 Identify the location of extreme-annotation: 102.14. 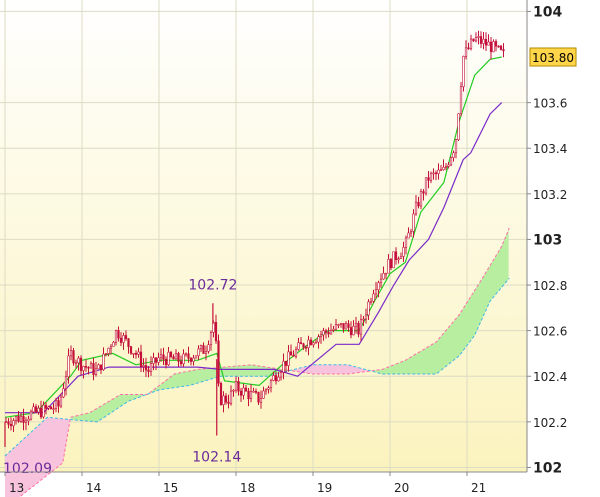
(216, 458).